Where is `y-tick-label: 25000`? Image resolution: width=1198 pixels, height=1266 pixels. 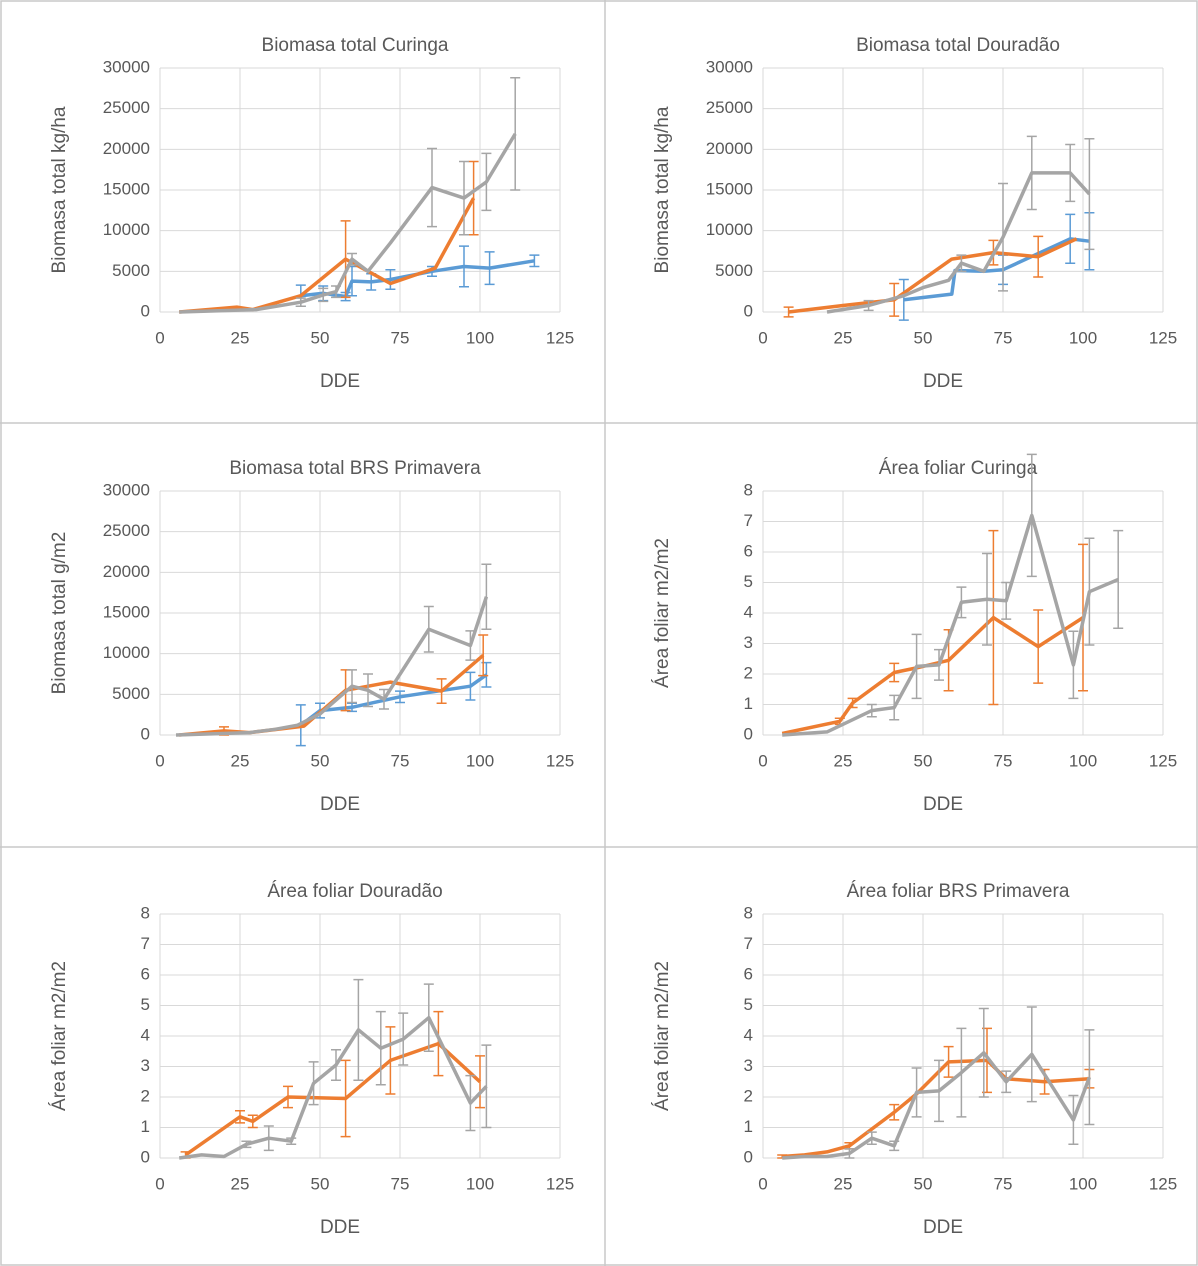
y-tick-label: 25000 is located at coordinates (126, 530).